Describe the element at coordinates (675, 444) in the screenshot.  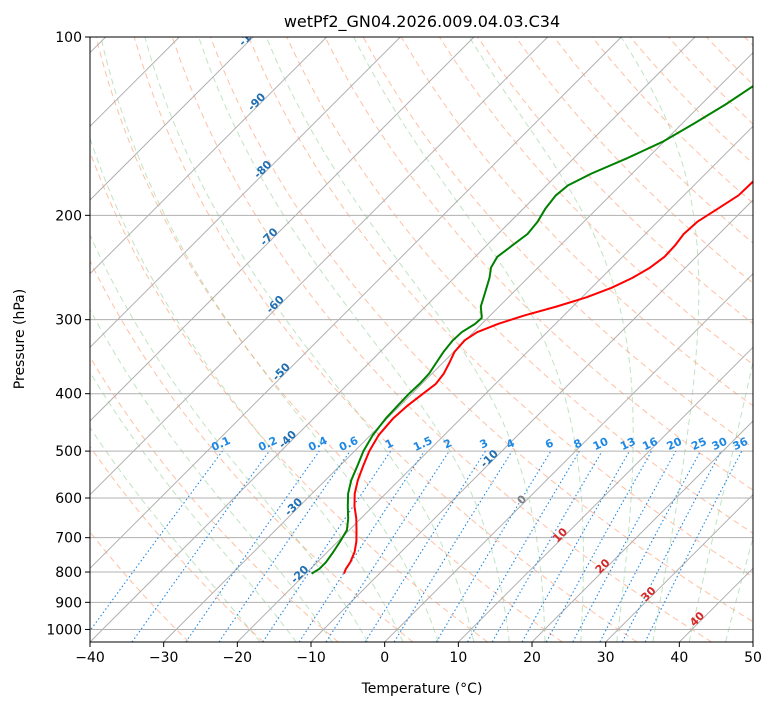
I see `mixing-ratio-label: 20` at that location.